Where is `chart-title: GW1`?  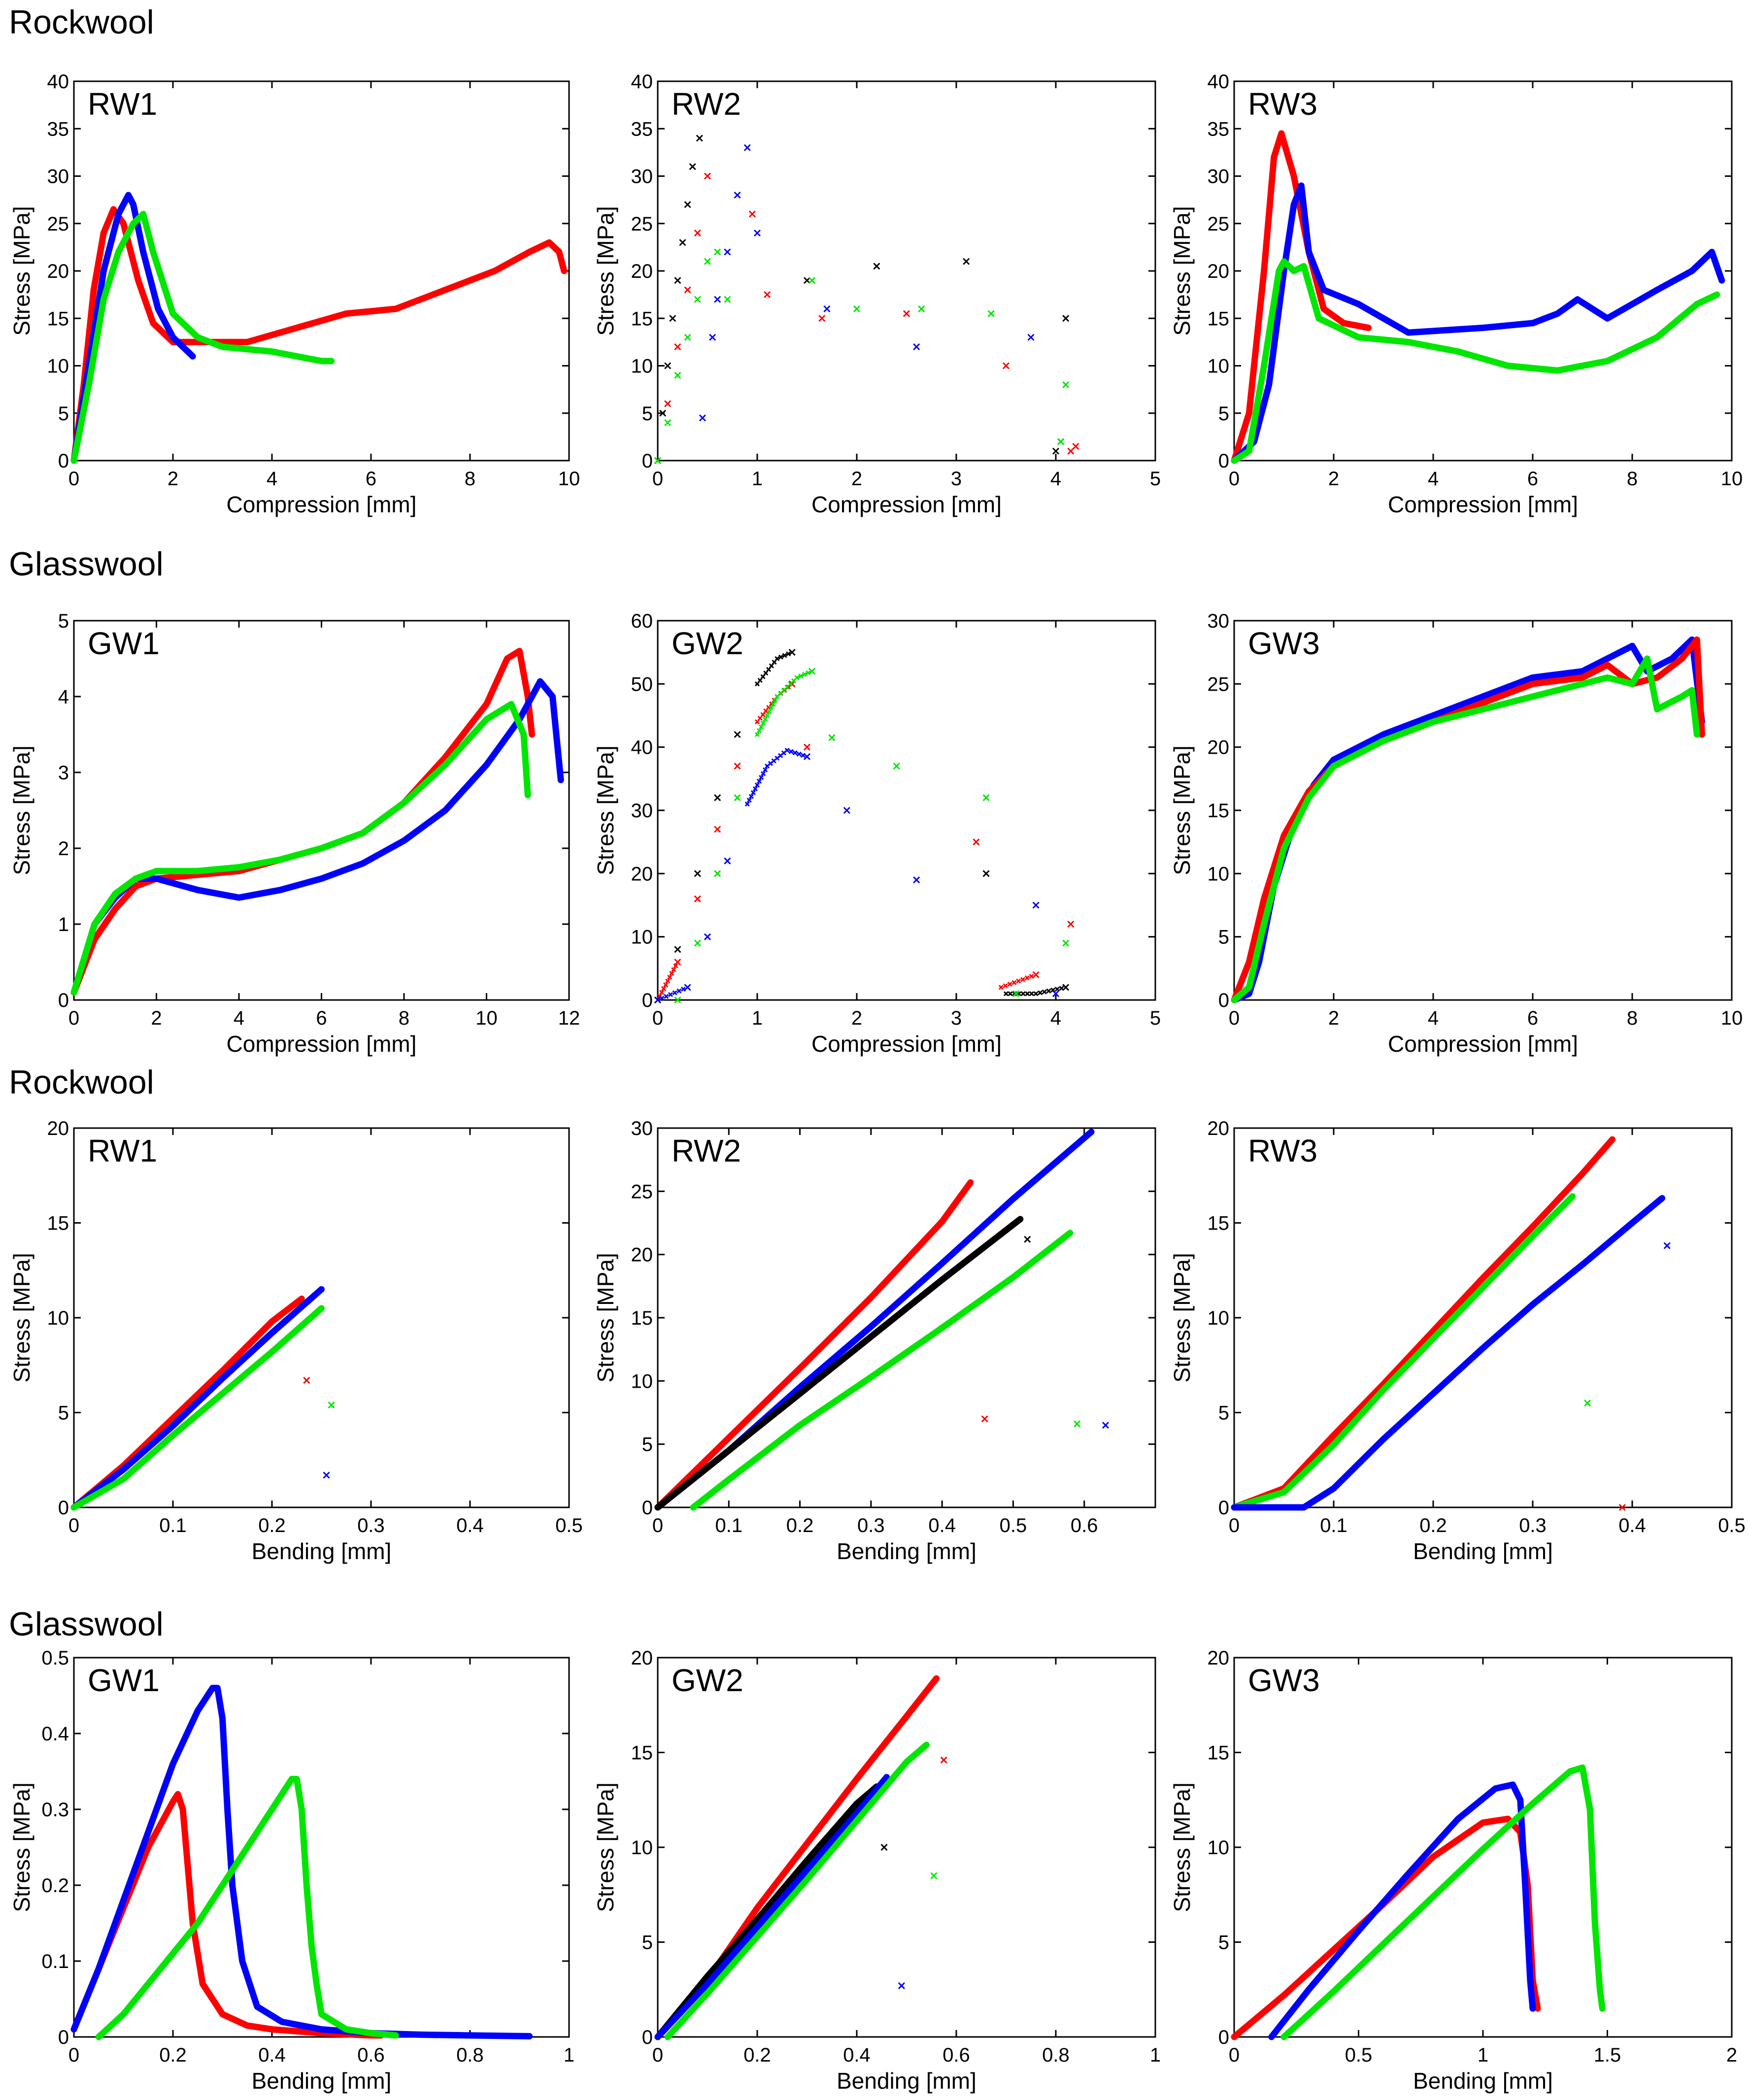
chart-title: GW1 is located at coordinates (124, 643).